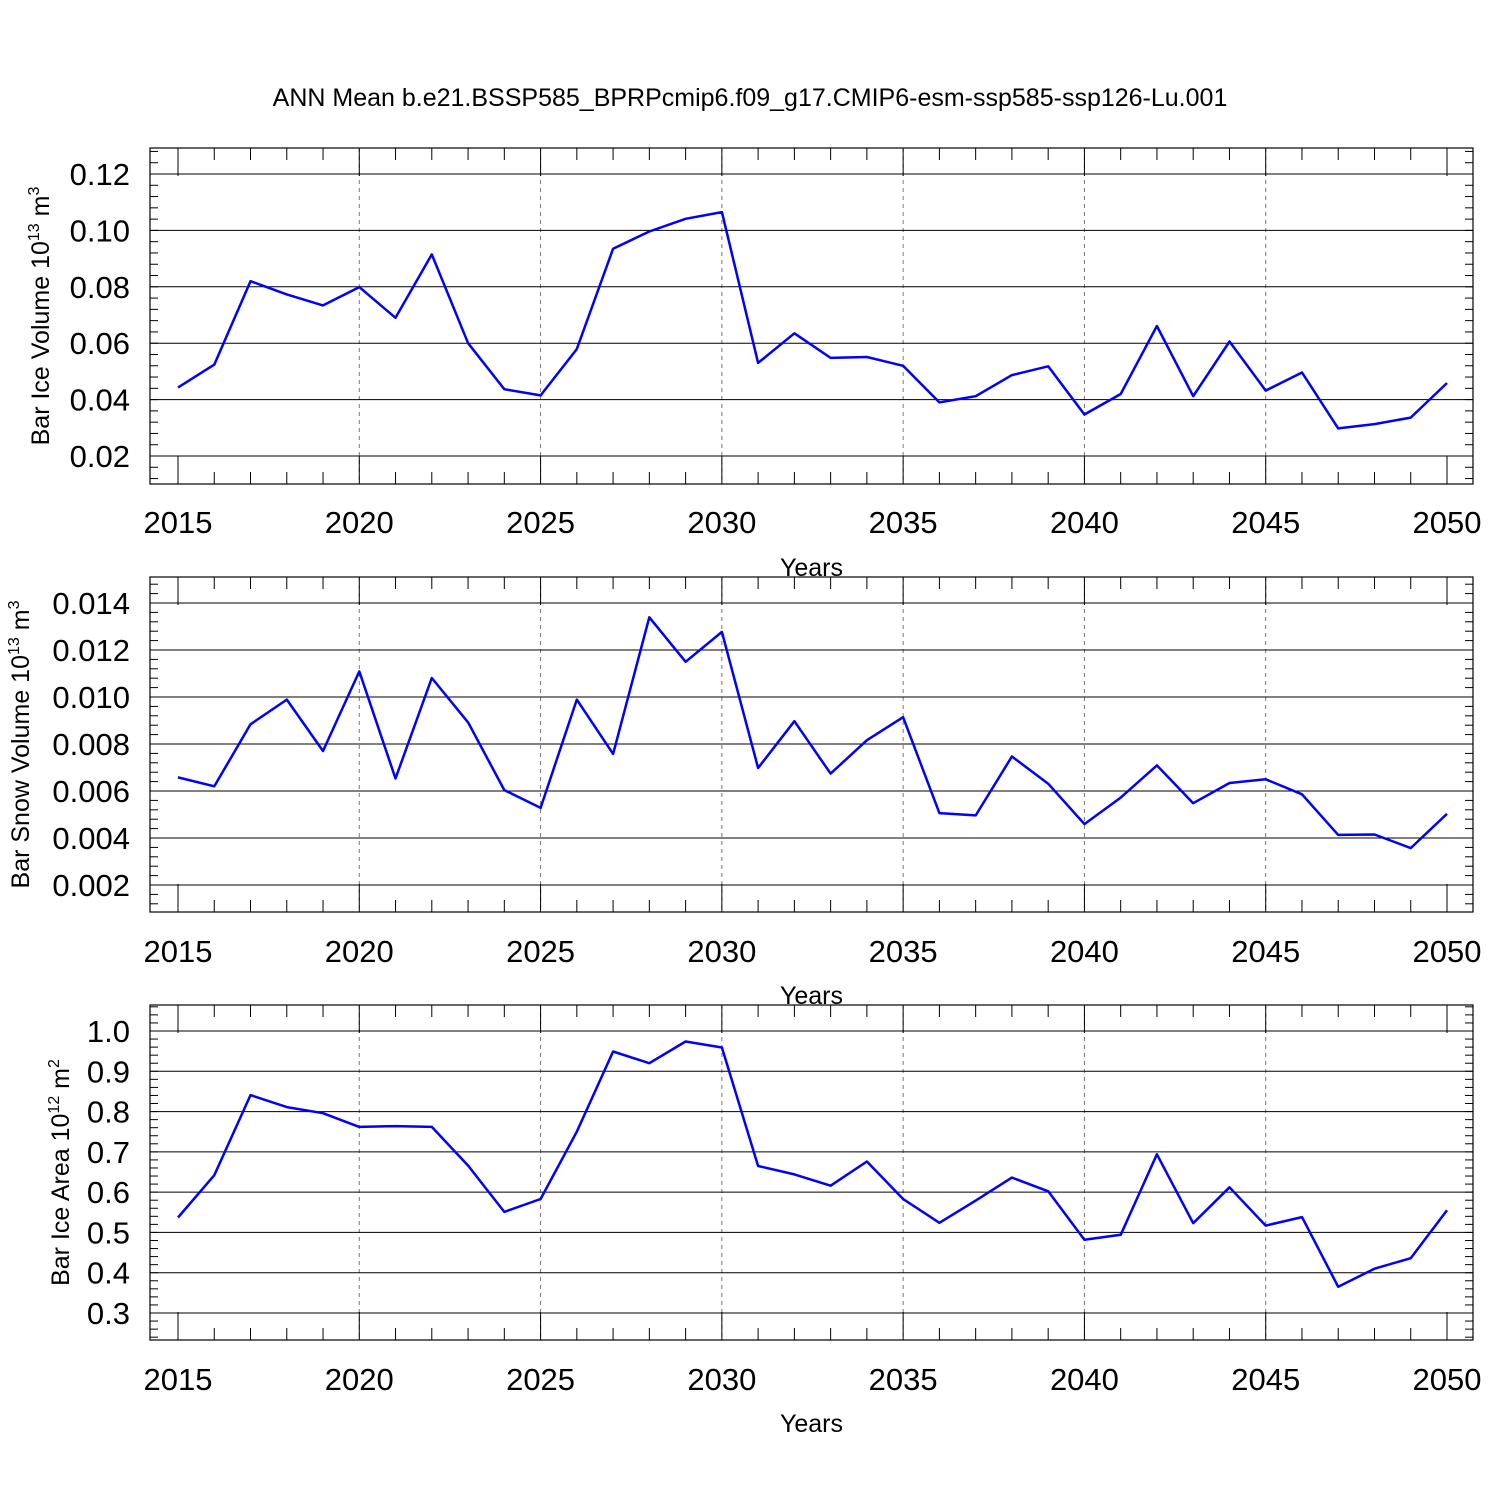 Image resolution: width=1500 pixels, height=1500 pixels. Describe the element at coordinates (108, 1273) in the screenshot. I see `y-tick-label: 0.4` at that location.